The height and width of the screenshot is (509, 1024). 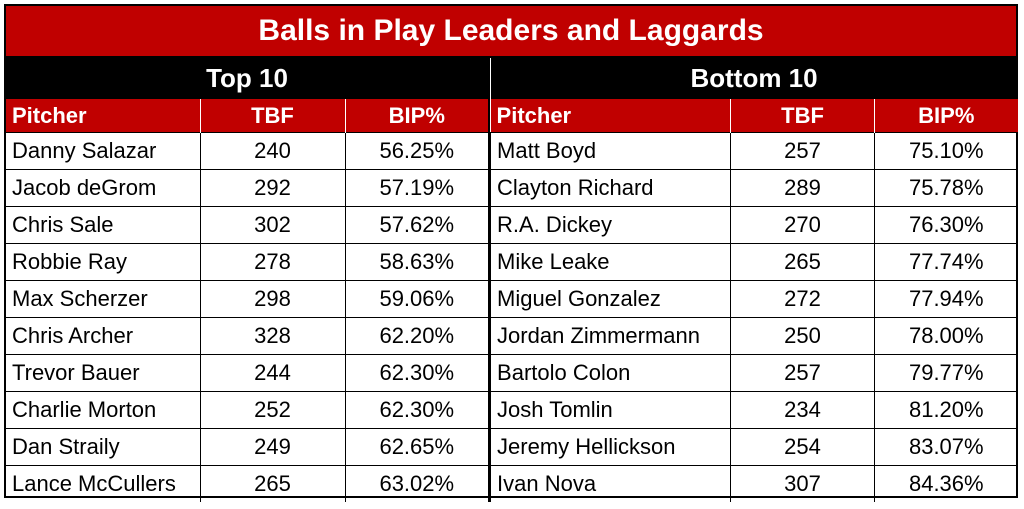 What do you see at coordinates (946, 262) in the screenshot?
I see `bip-cell: 77.74%` at bounding box center [946, 262].